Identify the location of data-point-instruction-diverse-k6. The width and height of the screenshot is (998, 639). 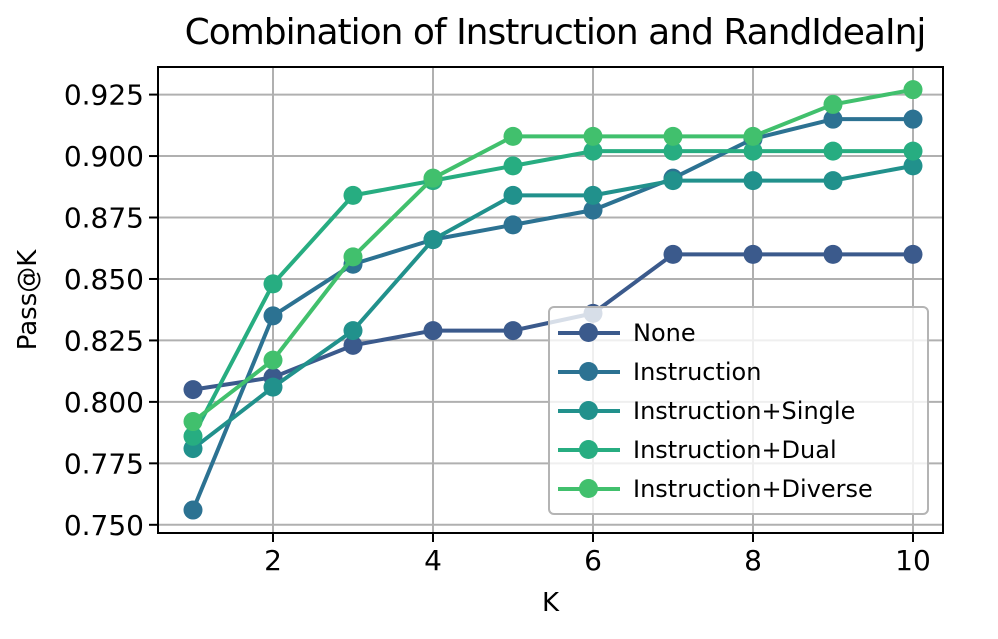
(593, 136).